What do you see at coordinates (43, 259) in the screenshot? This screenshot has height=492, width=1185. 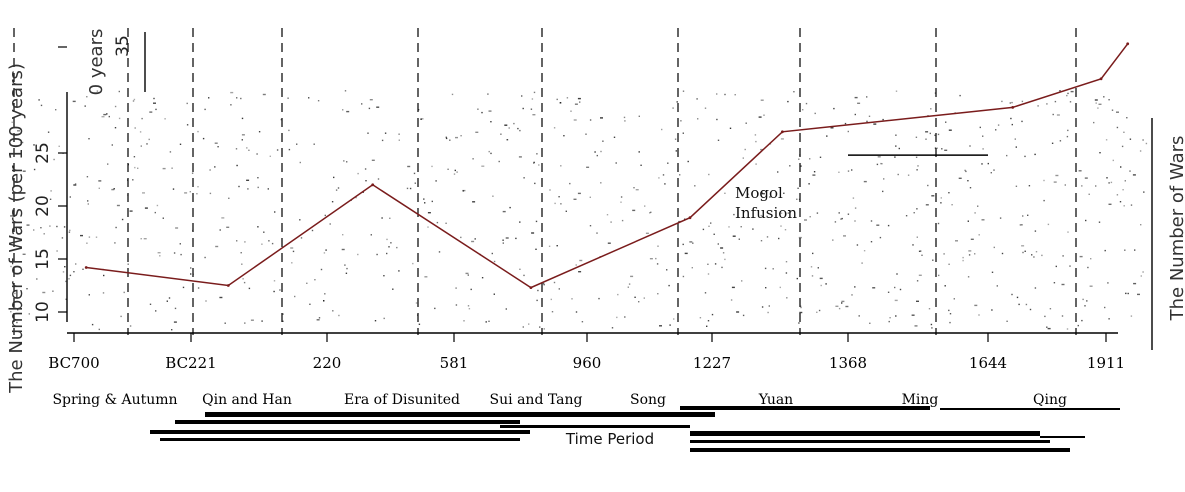 I see `y-tick-label: 15` at bounding box center [43, 259].